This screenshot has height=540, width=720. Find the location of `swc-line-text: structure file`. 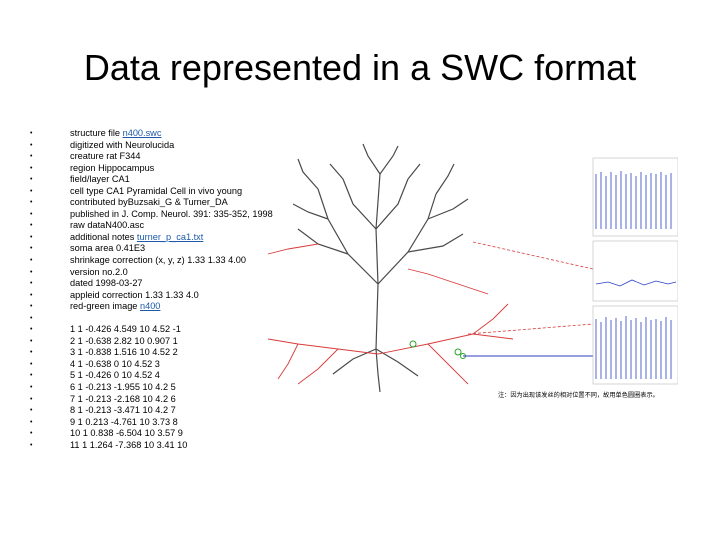

swc-line-text: structure file is located at coordinates (96, 133).